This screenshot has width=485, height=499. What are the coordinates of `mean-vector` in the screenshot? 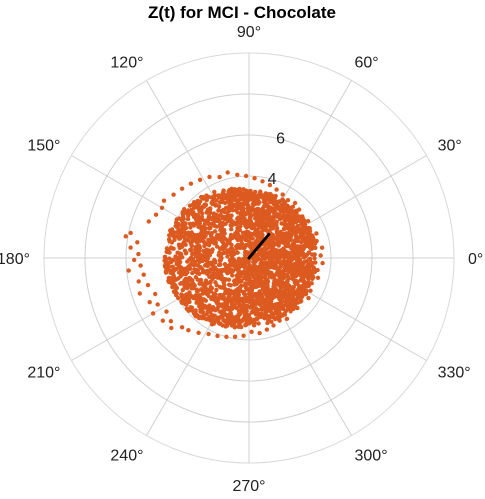 It's located at (259, 246).